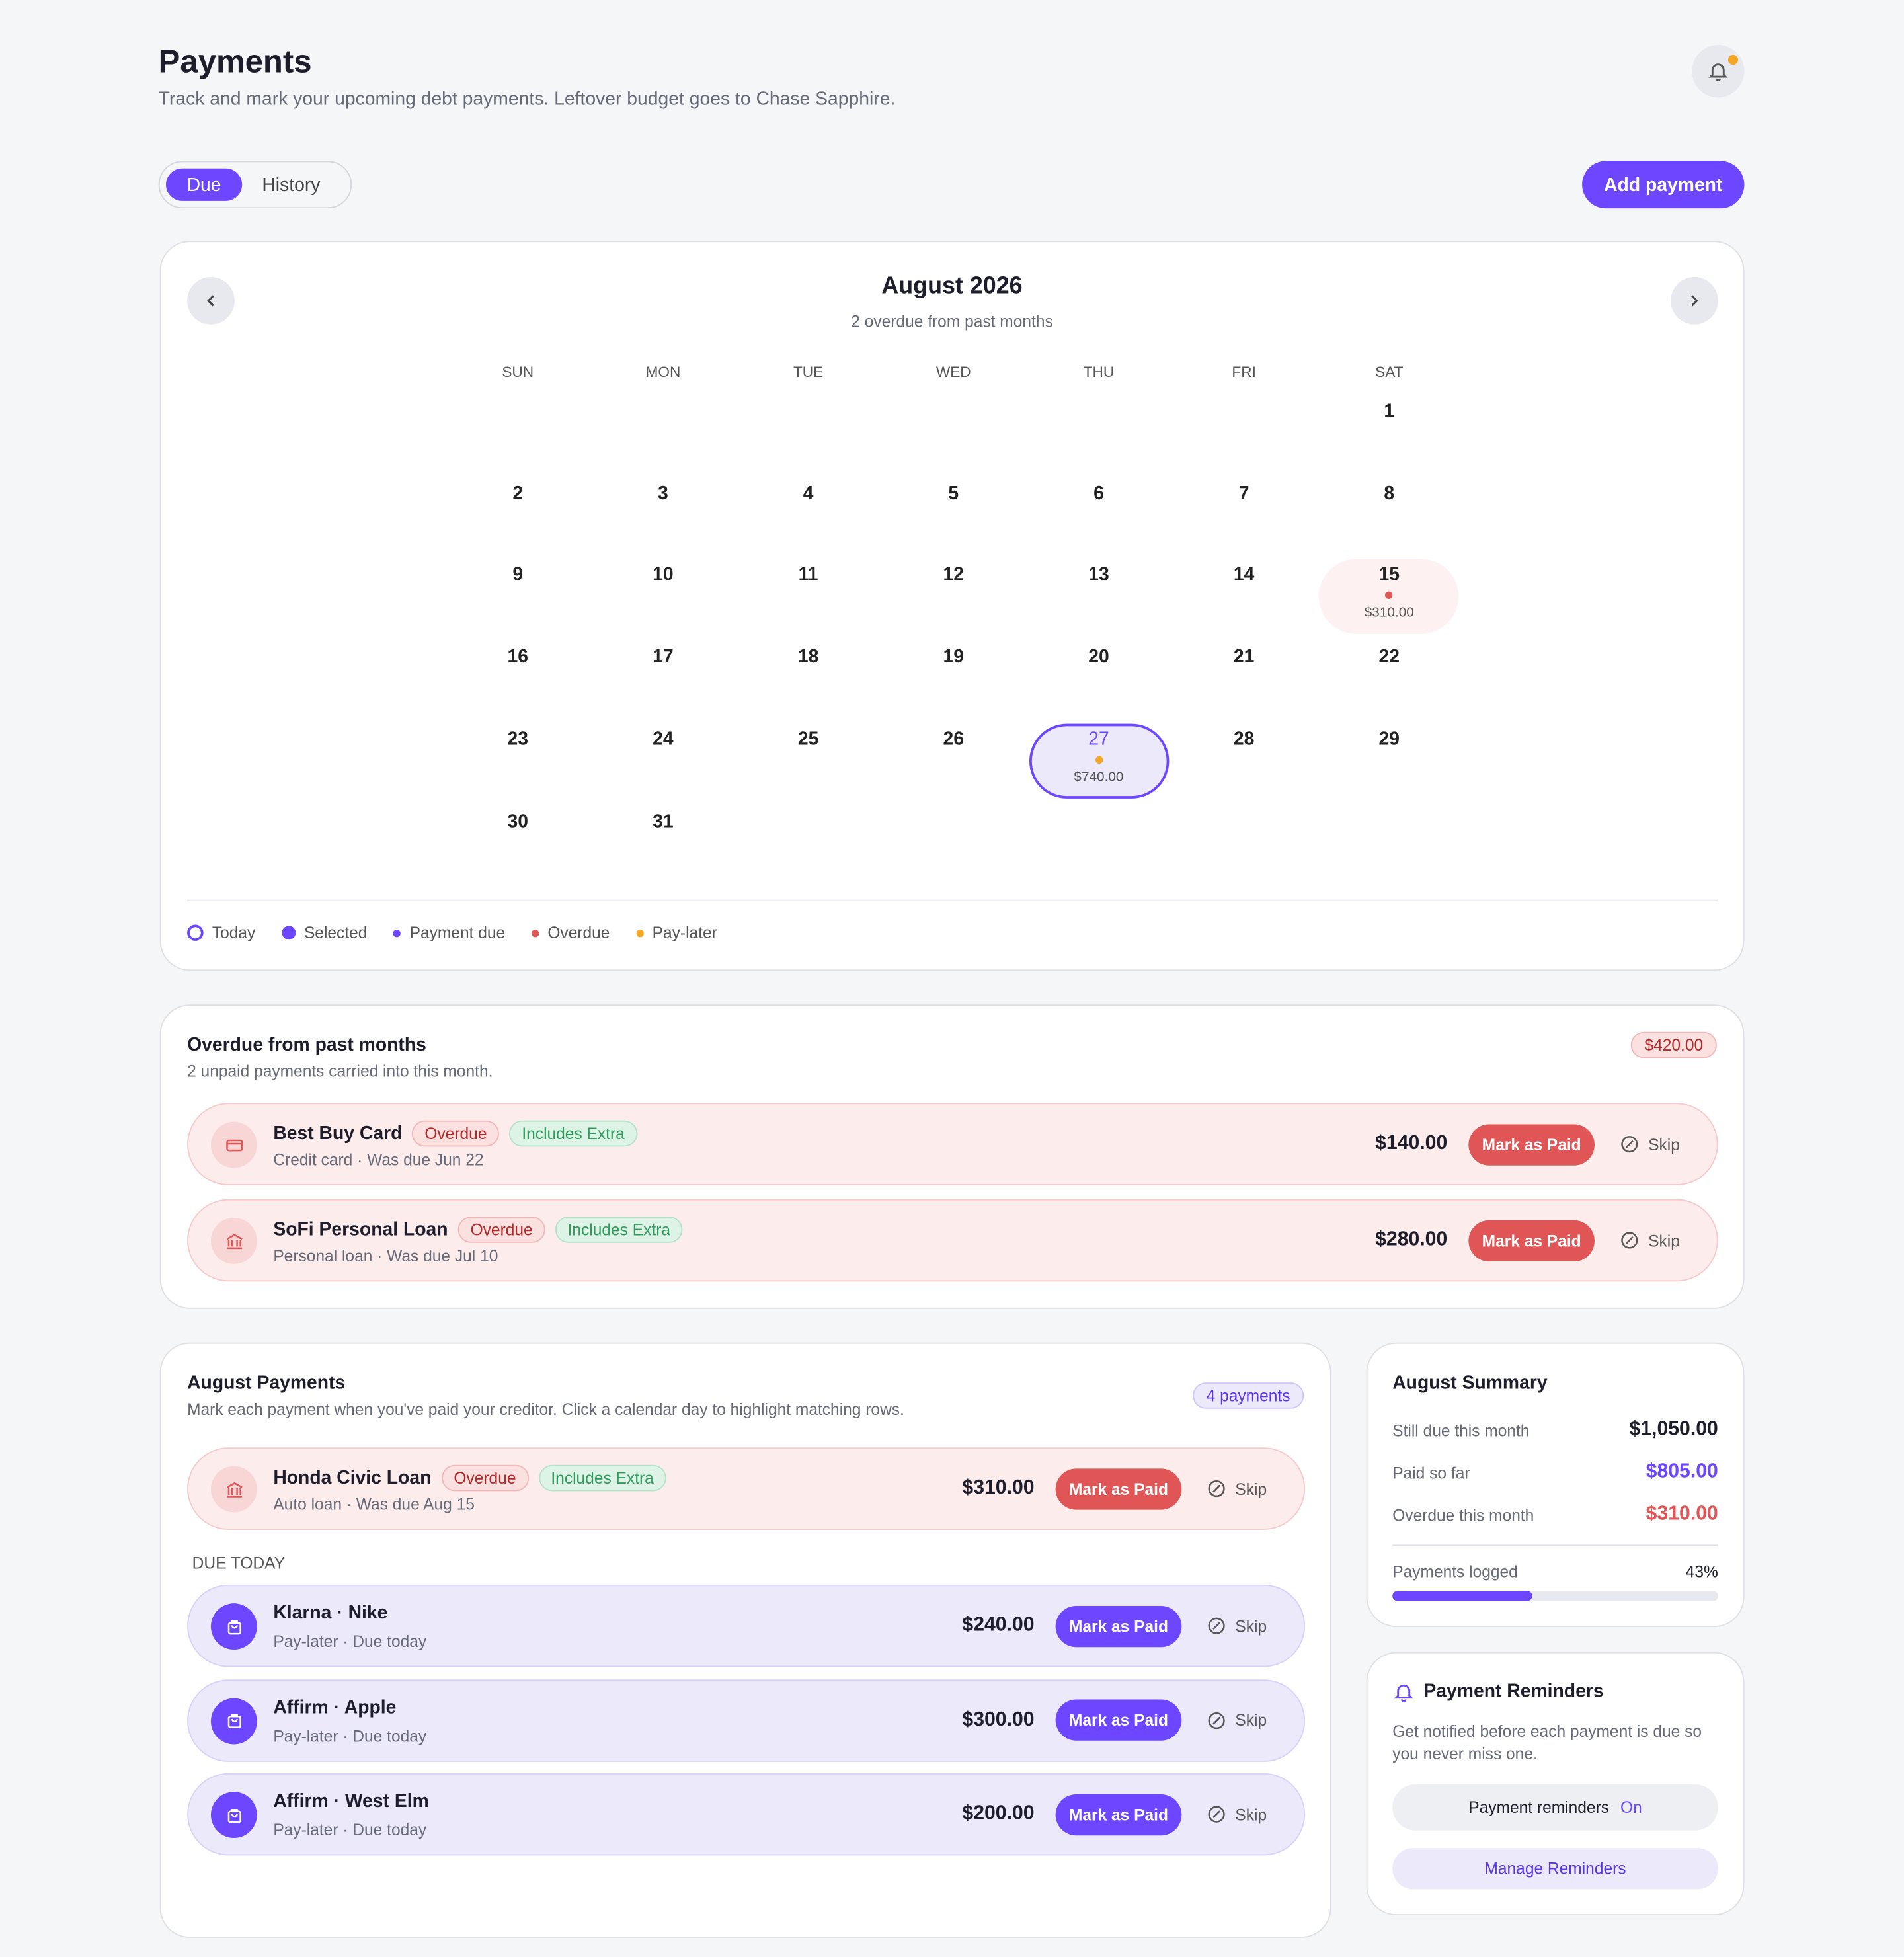 The height and width of the screenshot is (1957, 1904). What do you see at coordinates (204, 184) in the screenshot?
I see `tab-due: Due` at bounding box center [204, 184].